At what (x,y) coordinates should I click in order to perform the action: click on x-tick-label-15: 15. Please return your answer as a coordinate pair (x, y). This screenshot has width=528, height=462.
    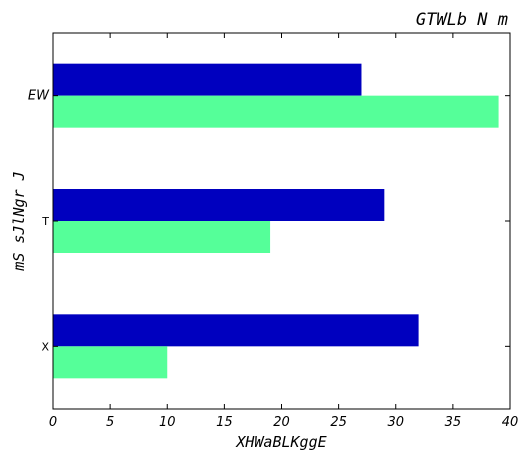
    Looking at the image, I should click on (224, 422).